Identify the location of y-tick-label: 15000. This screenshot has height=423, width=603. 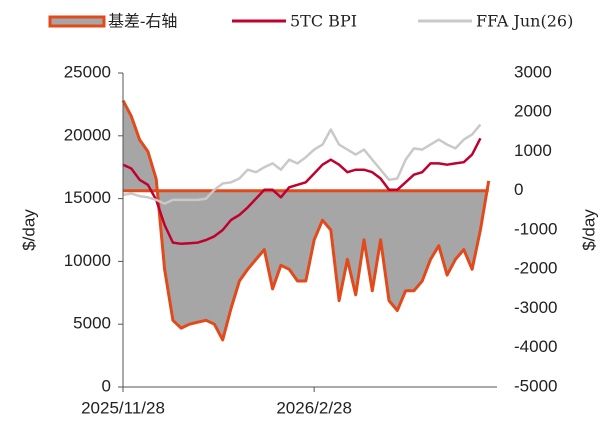
(87, 197).